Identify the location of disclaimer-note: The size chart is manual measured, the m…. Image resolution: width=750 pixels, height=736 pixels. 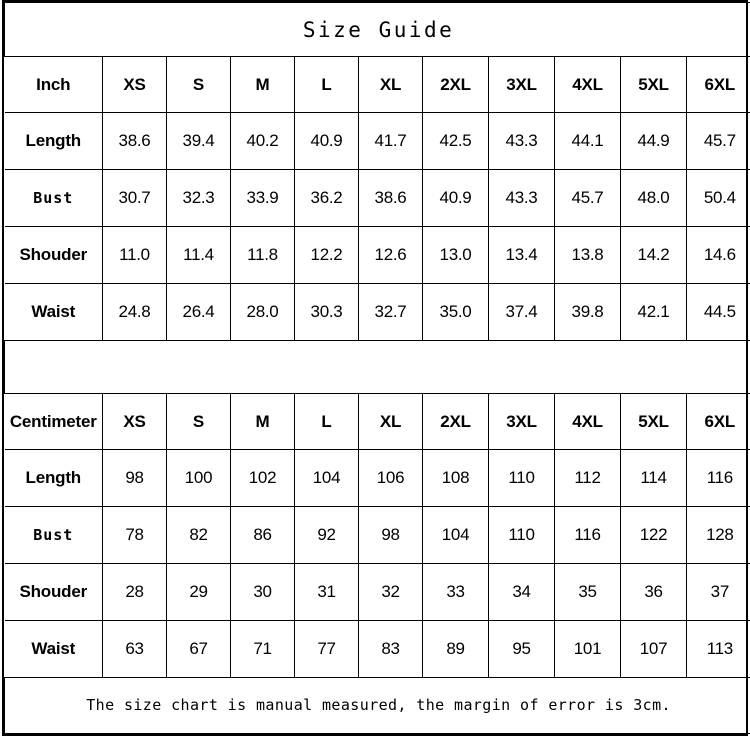
(378, 705).